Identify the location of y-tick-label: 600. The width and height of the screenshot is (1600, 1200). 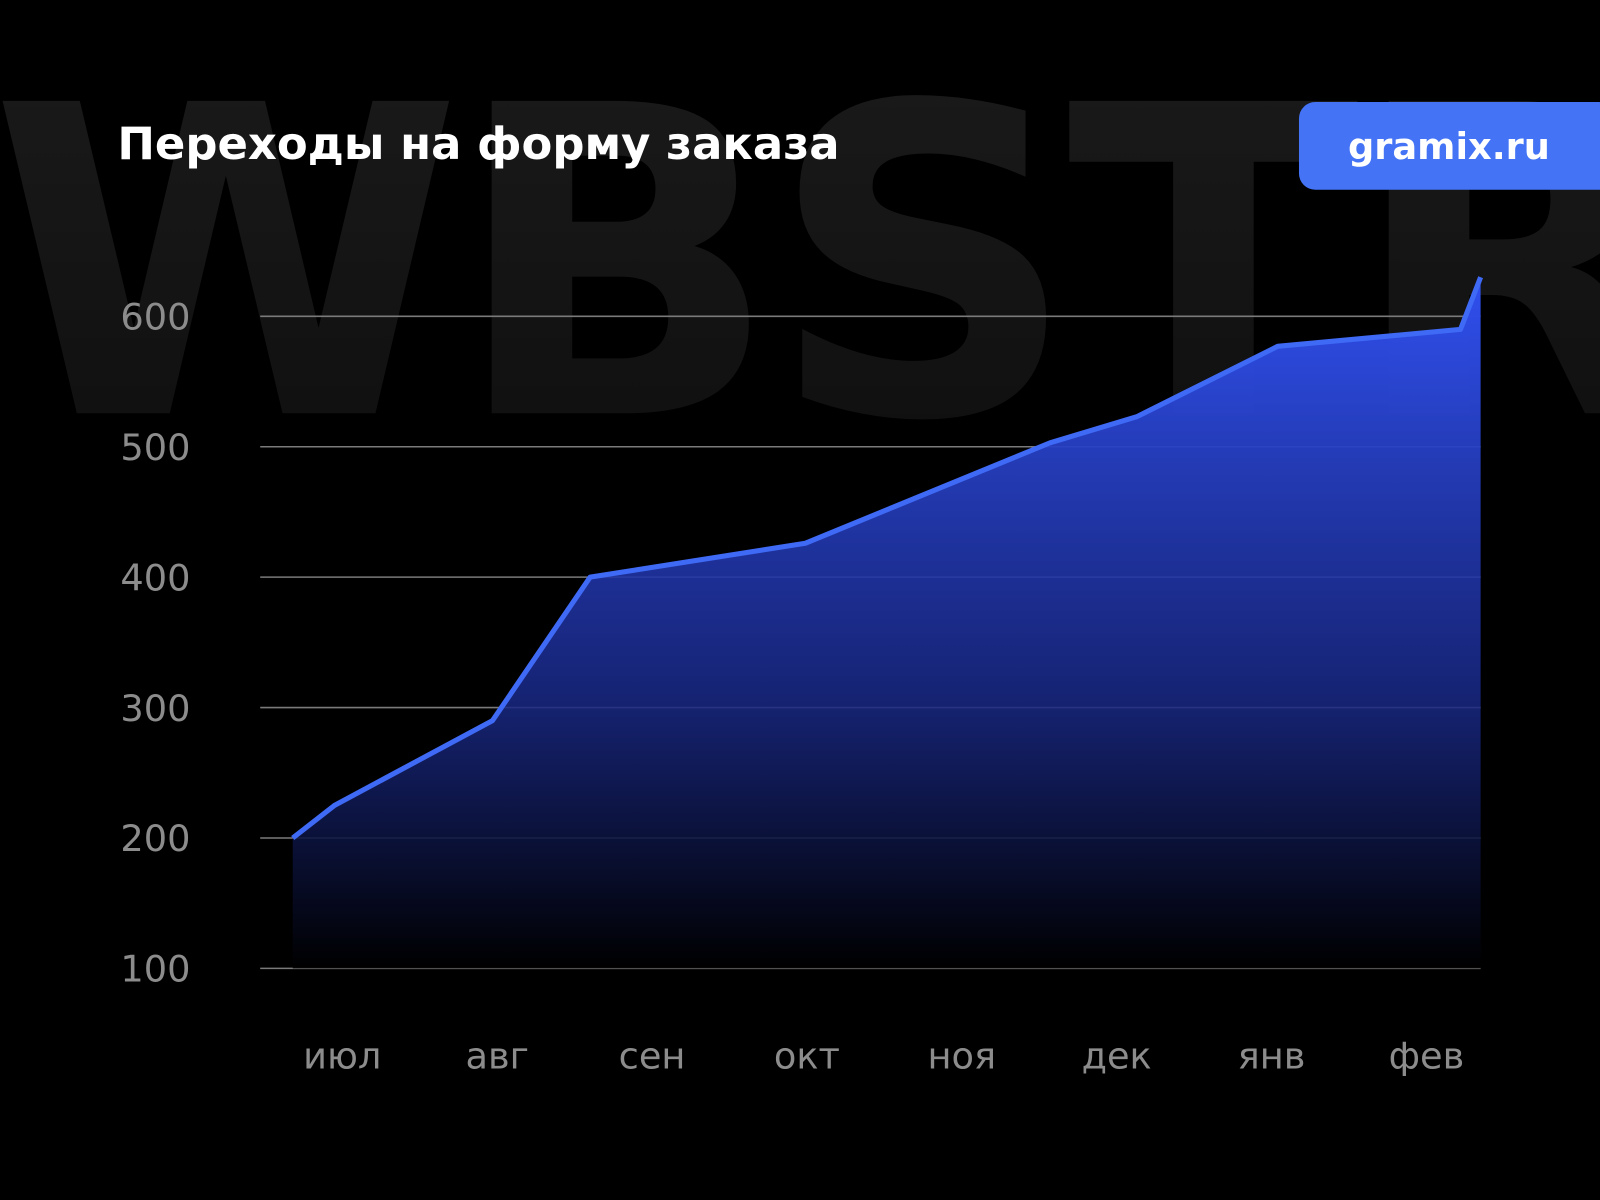
(155, 317).